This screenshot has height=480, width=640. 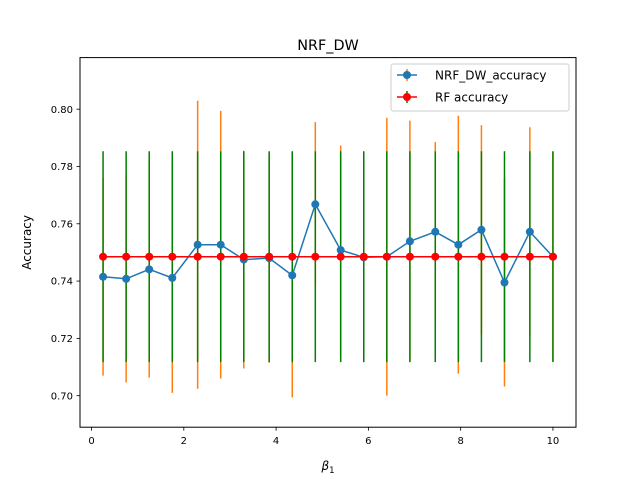 I want to click on y-tick-label: 0.76, so click(x=62, y=224).